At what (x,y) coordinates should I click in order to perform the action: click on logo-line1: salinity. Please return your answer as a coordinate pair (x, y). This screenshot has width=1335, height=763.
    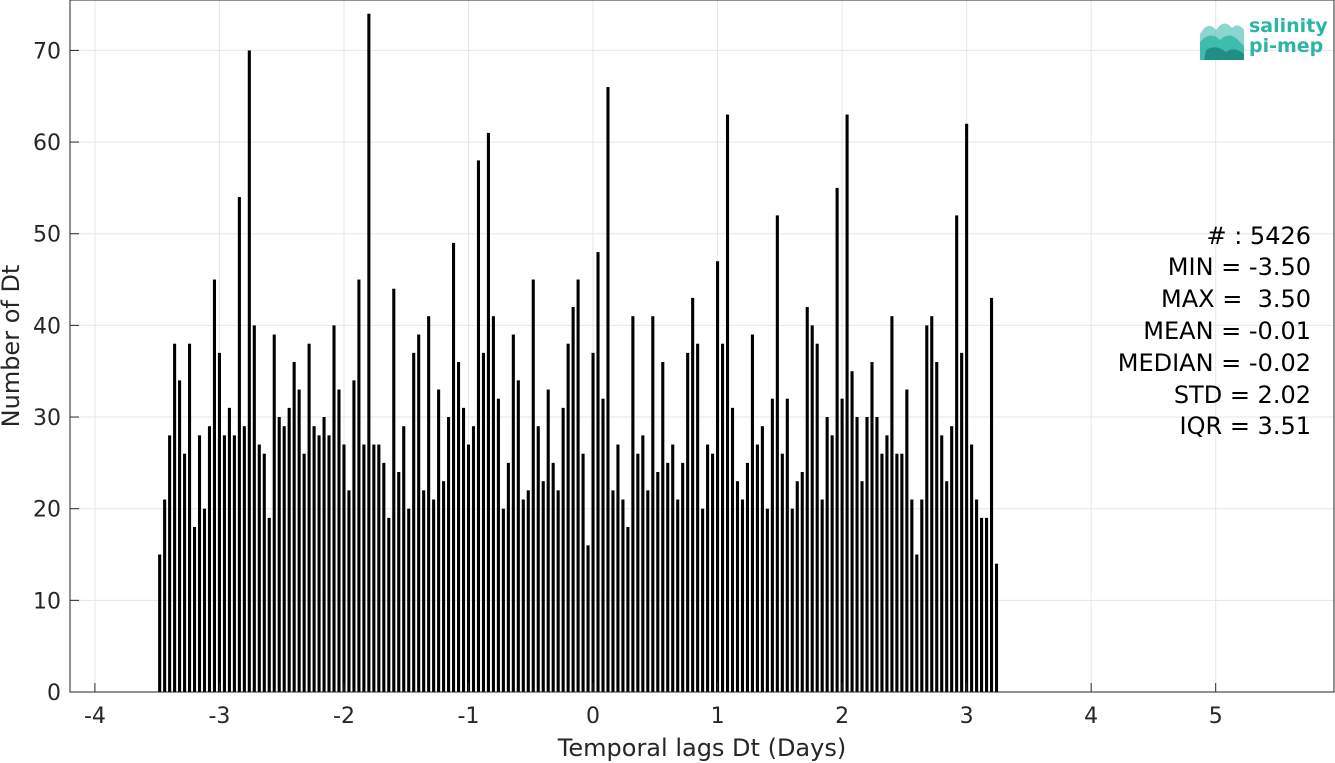
    Looking at the image, I should click on (1288, 26).